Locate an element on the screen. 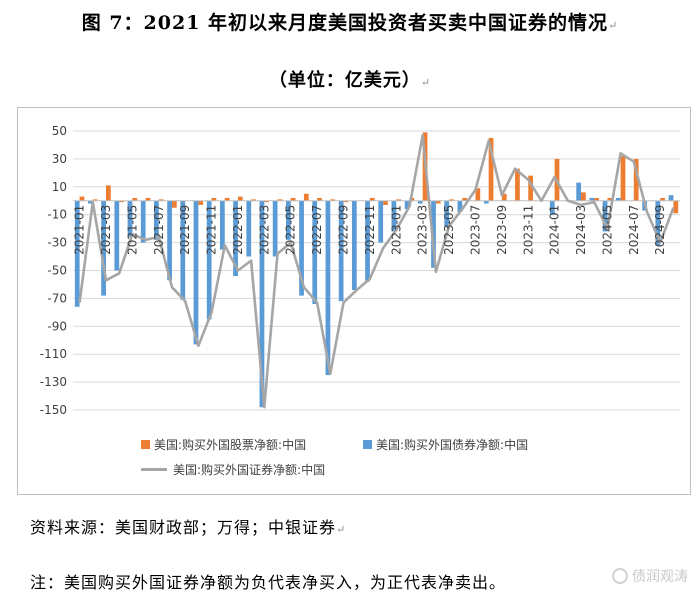  legend-label-total: 美国:购买外国证券净额:中国 is located at coordinates (249, 470).